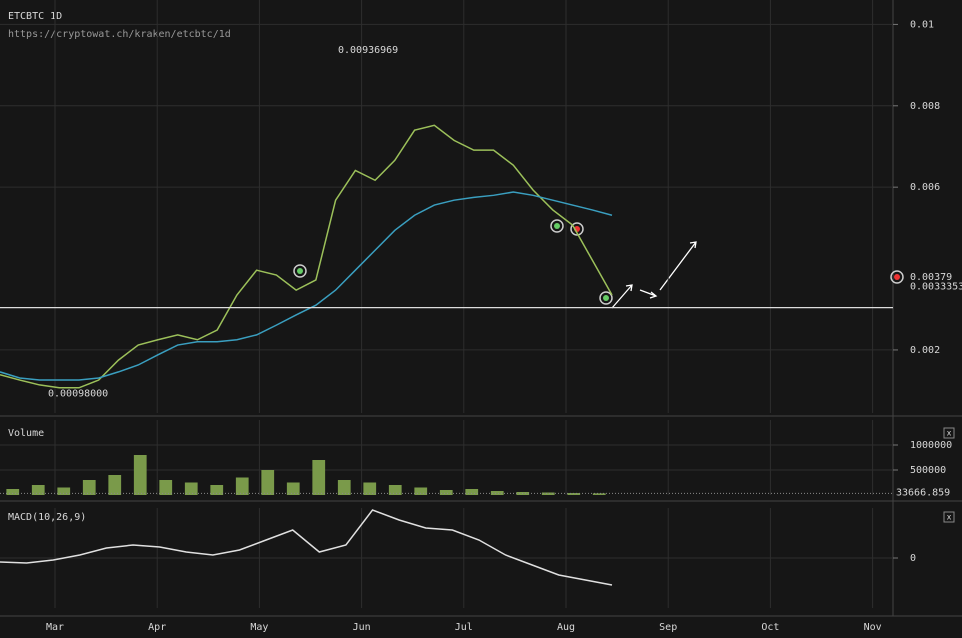 The width and height of the screenshot is (962, 638). I want to click on y-tick-label: 0.006, so click(925, 187).